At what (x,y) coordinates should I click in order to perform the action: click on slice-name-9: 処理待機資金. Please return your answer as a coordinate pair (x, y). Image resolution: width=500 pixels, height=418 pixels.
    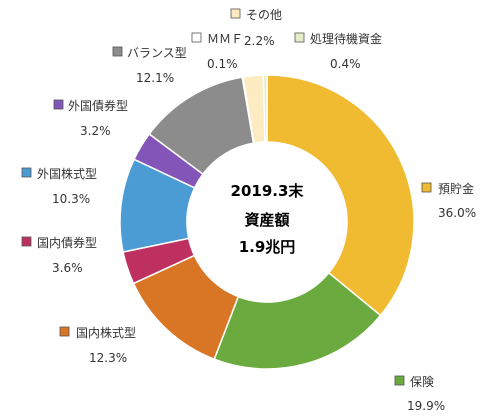
    Looking at the image, I should click on (346, 38).